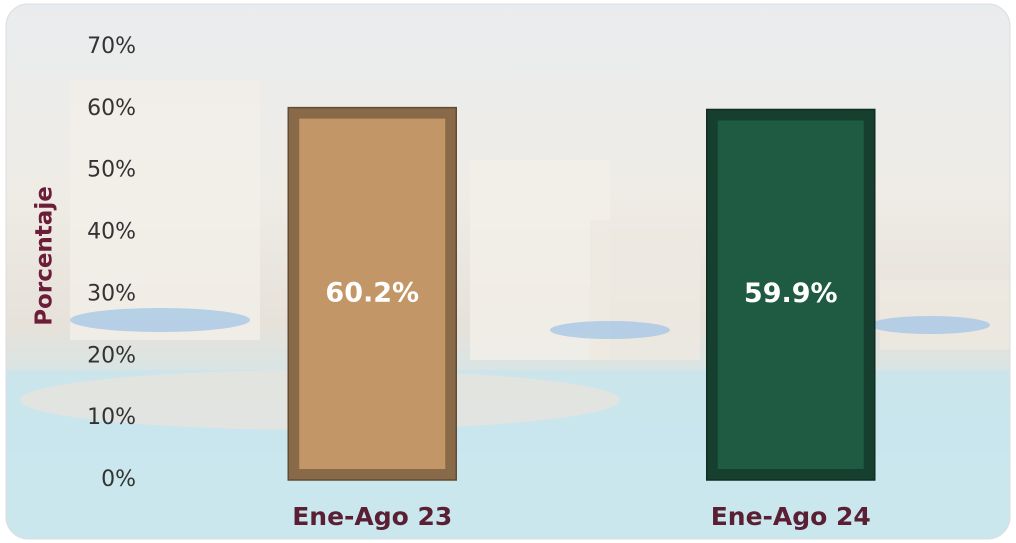  Describe the element at coordinates (791, 516) in the screenshot. I see `x-tick-label: Ene-Ago 24` at that location.